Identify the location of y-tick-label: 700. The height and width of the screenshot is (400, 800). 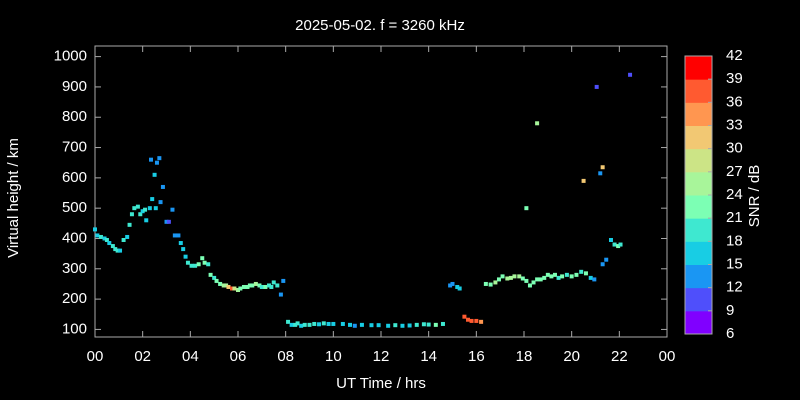
(74, 147).